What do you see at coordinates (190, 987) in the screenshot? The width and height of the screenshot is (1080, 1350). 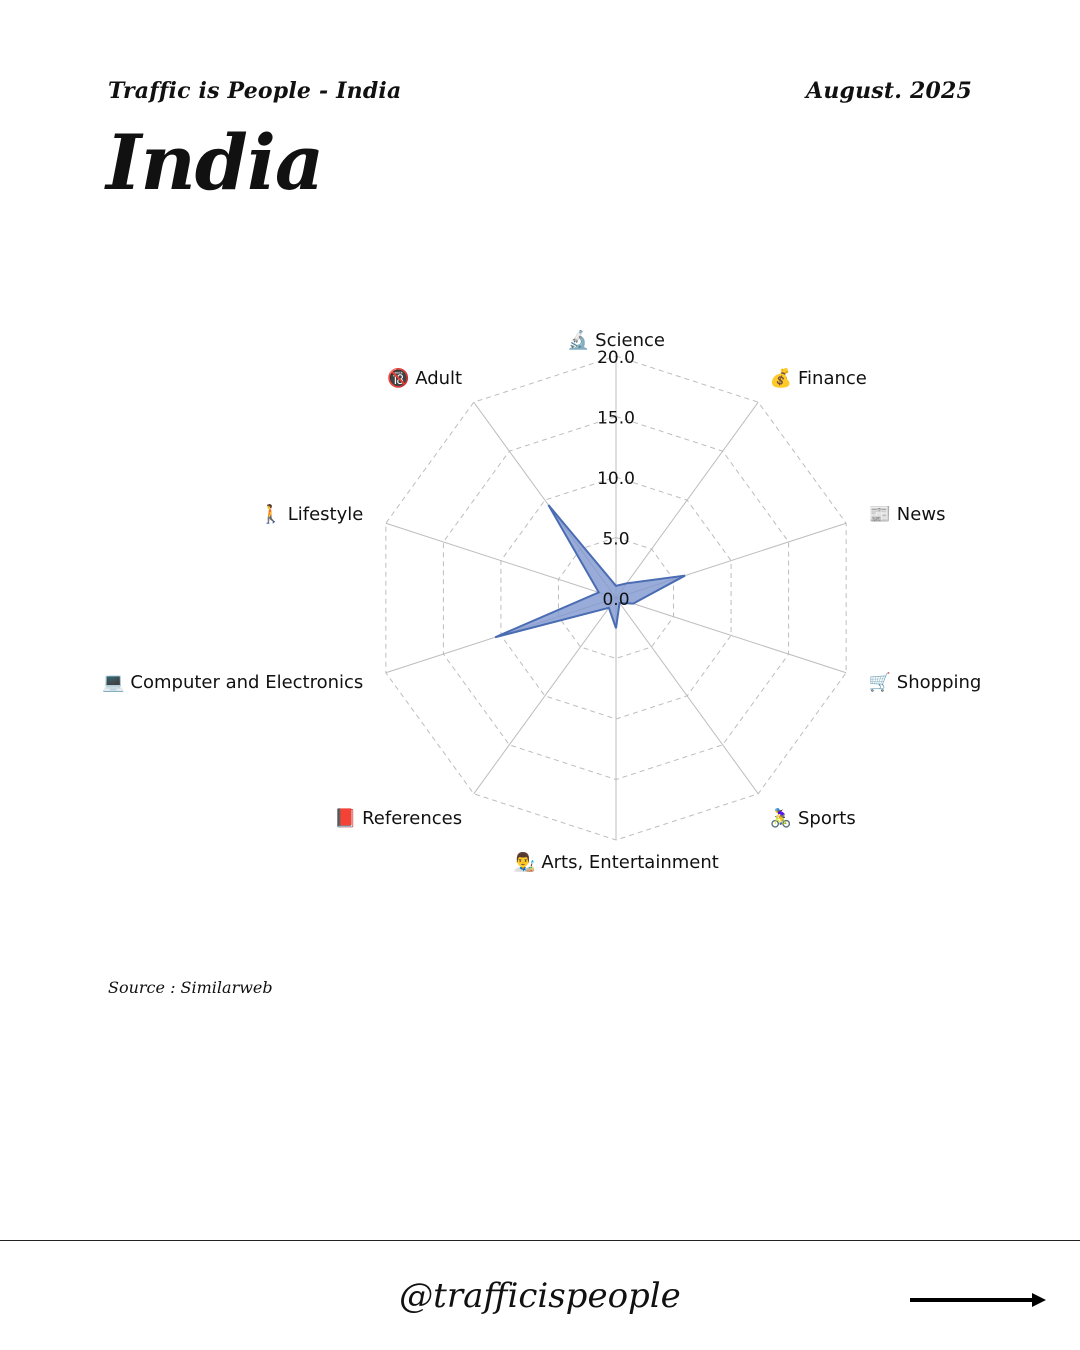 I see `source-note: Source : Similarweb` at bounding box center [190, 987].